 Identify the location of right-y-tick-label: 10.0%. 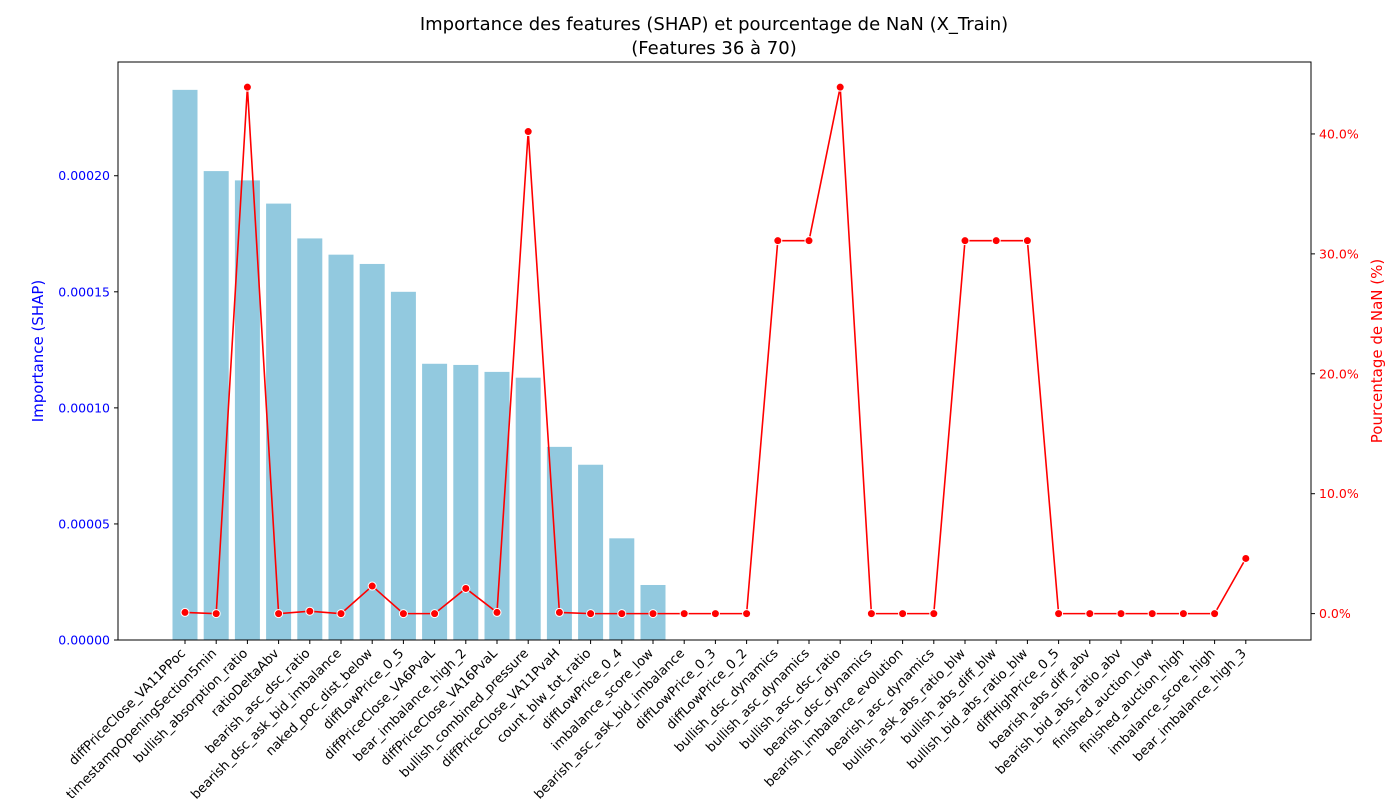
(1339, 493).